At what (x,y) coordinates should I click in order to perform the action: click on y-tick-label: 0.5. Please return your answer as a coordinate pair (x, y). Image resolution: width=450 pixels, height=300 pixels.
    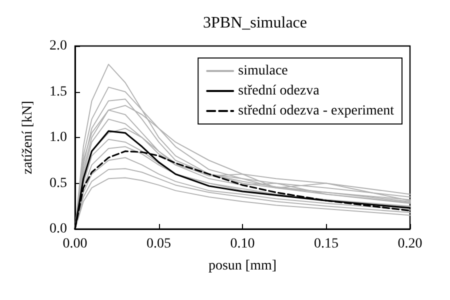
    Looking at the image, I should click on (58, 183).